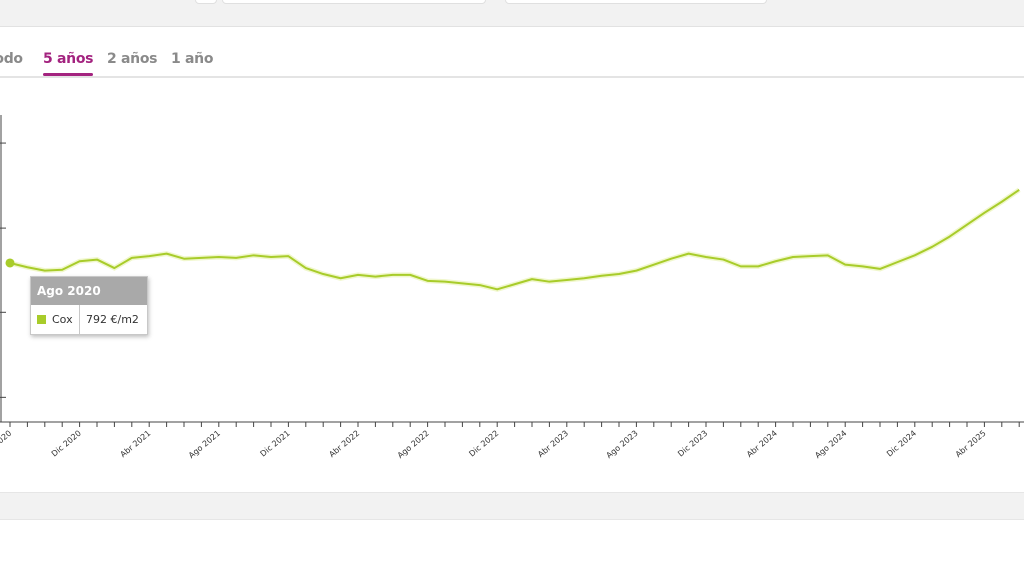 This screenshot has width=1024, height=576. Describe the element at coordinates (112, 319) in the screenshot. I see `tooltip-value: 792 €/m2` at that location.